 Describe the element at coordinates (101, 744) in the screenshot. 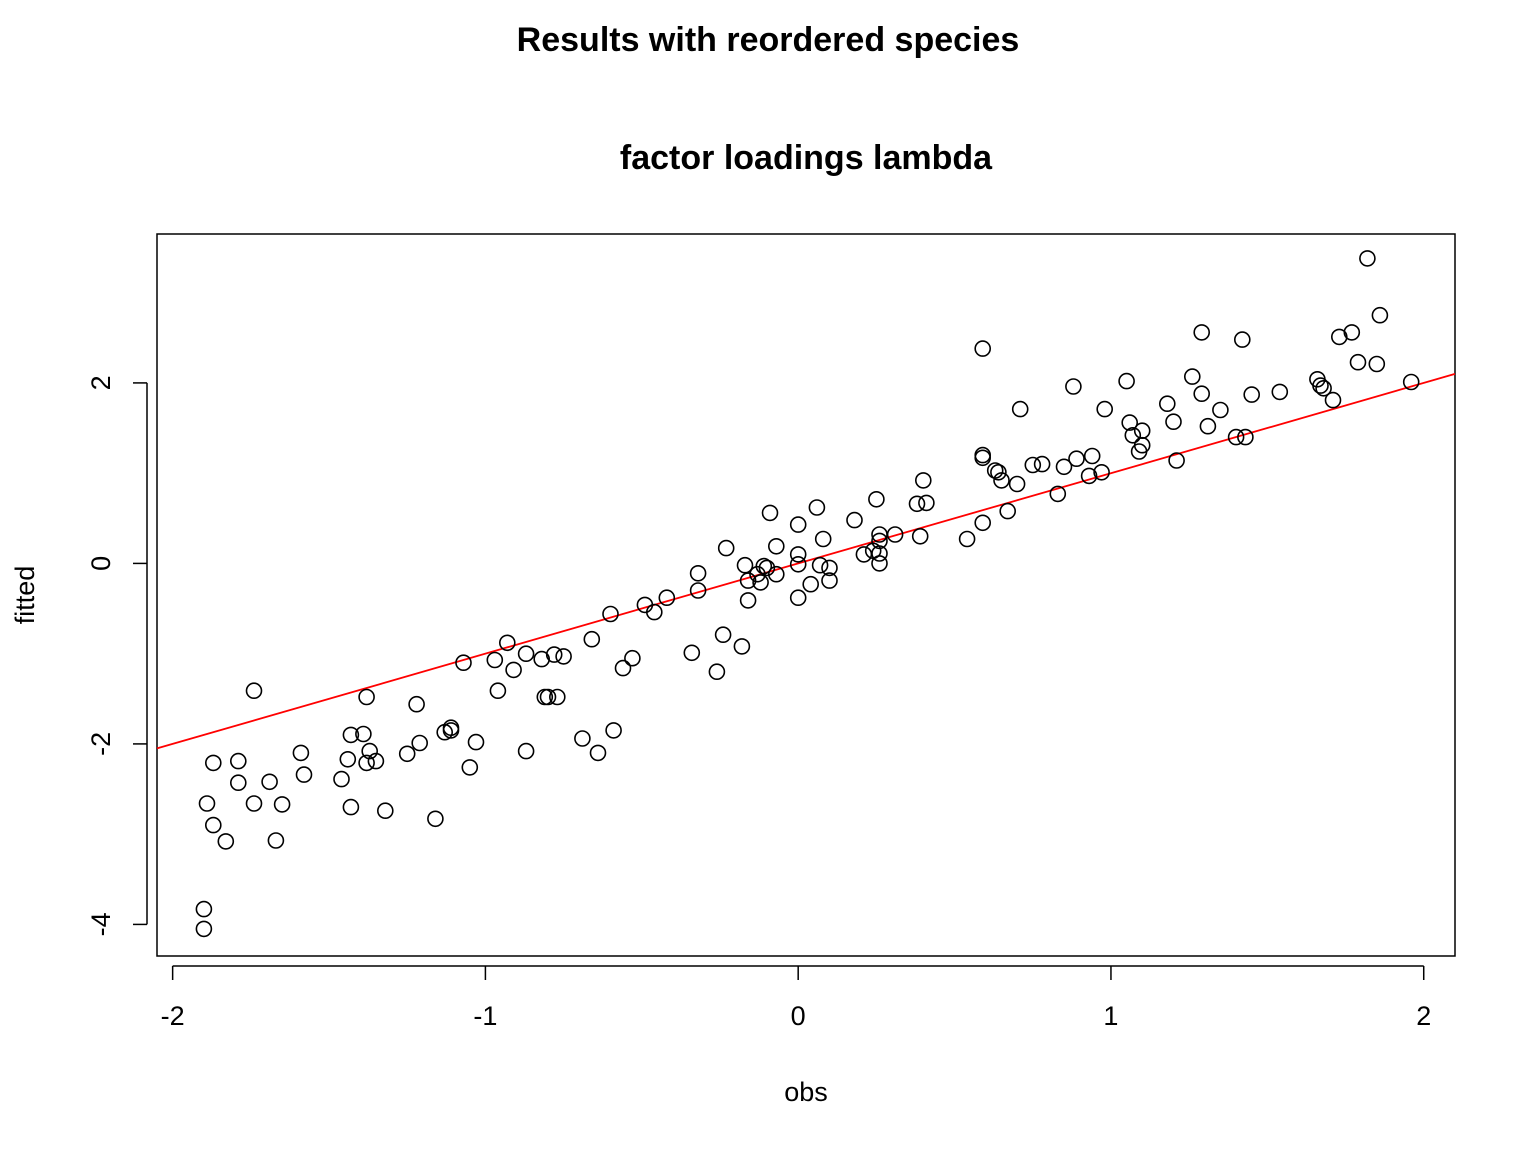

I see `y-tick-label: -2` at that location.